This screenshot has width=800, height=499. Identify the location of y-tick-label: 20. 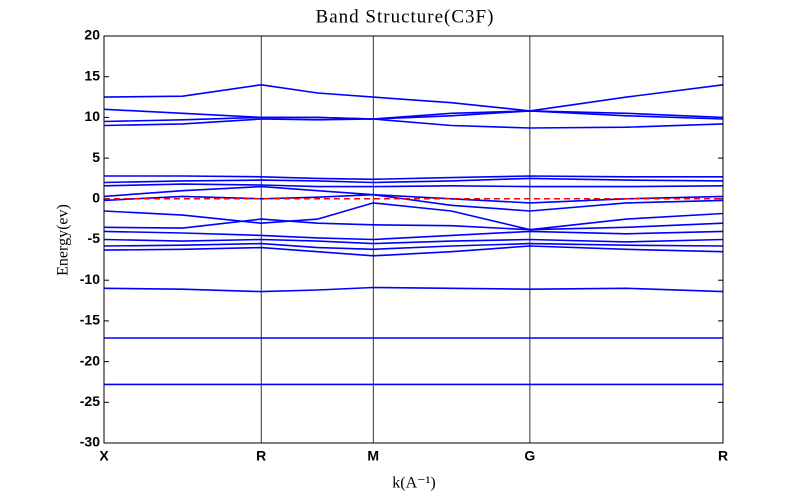
(92, 35).